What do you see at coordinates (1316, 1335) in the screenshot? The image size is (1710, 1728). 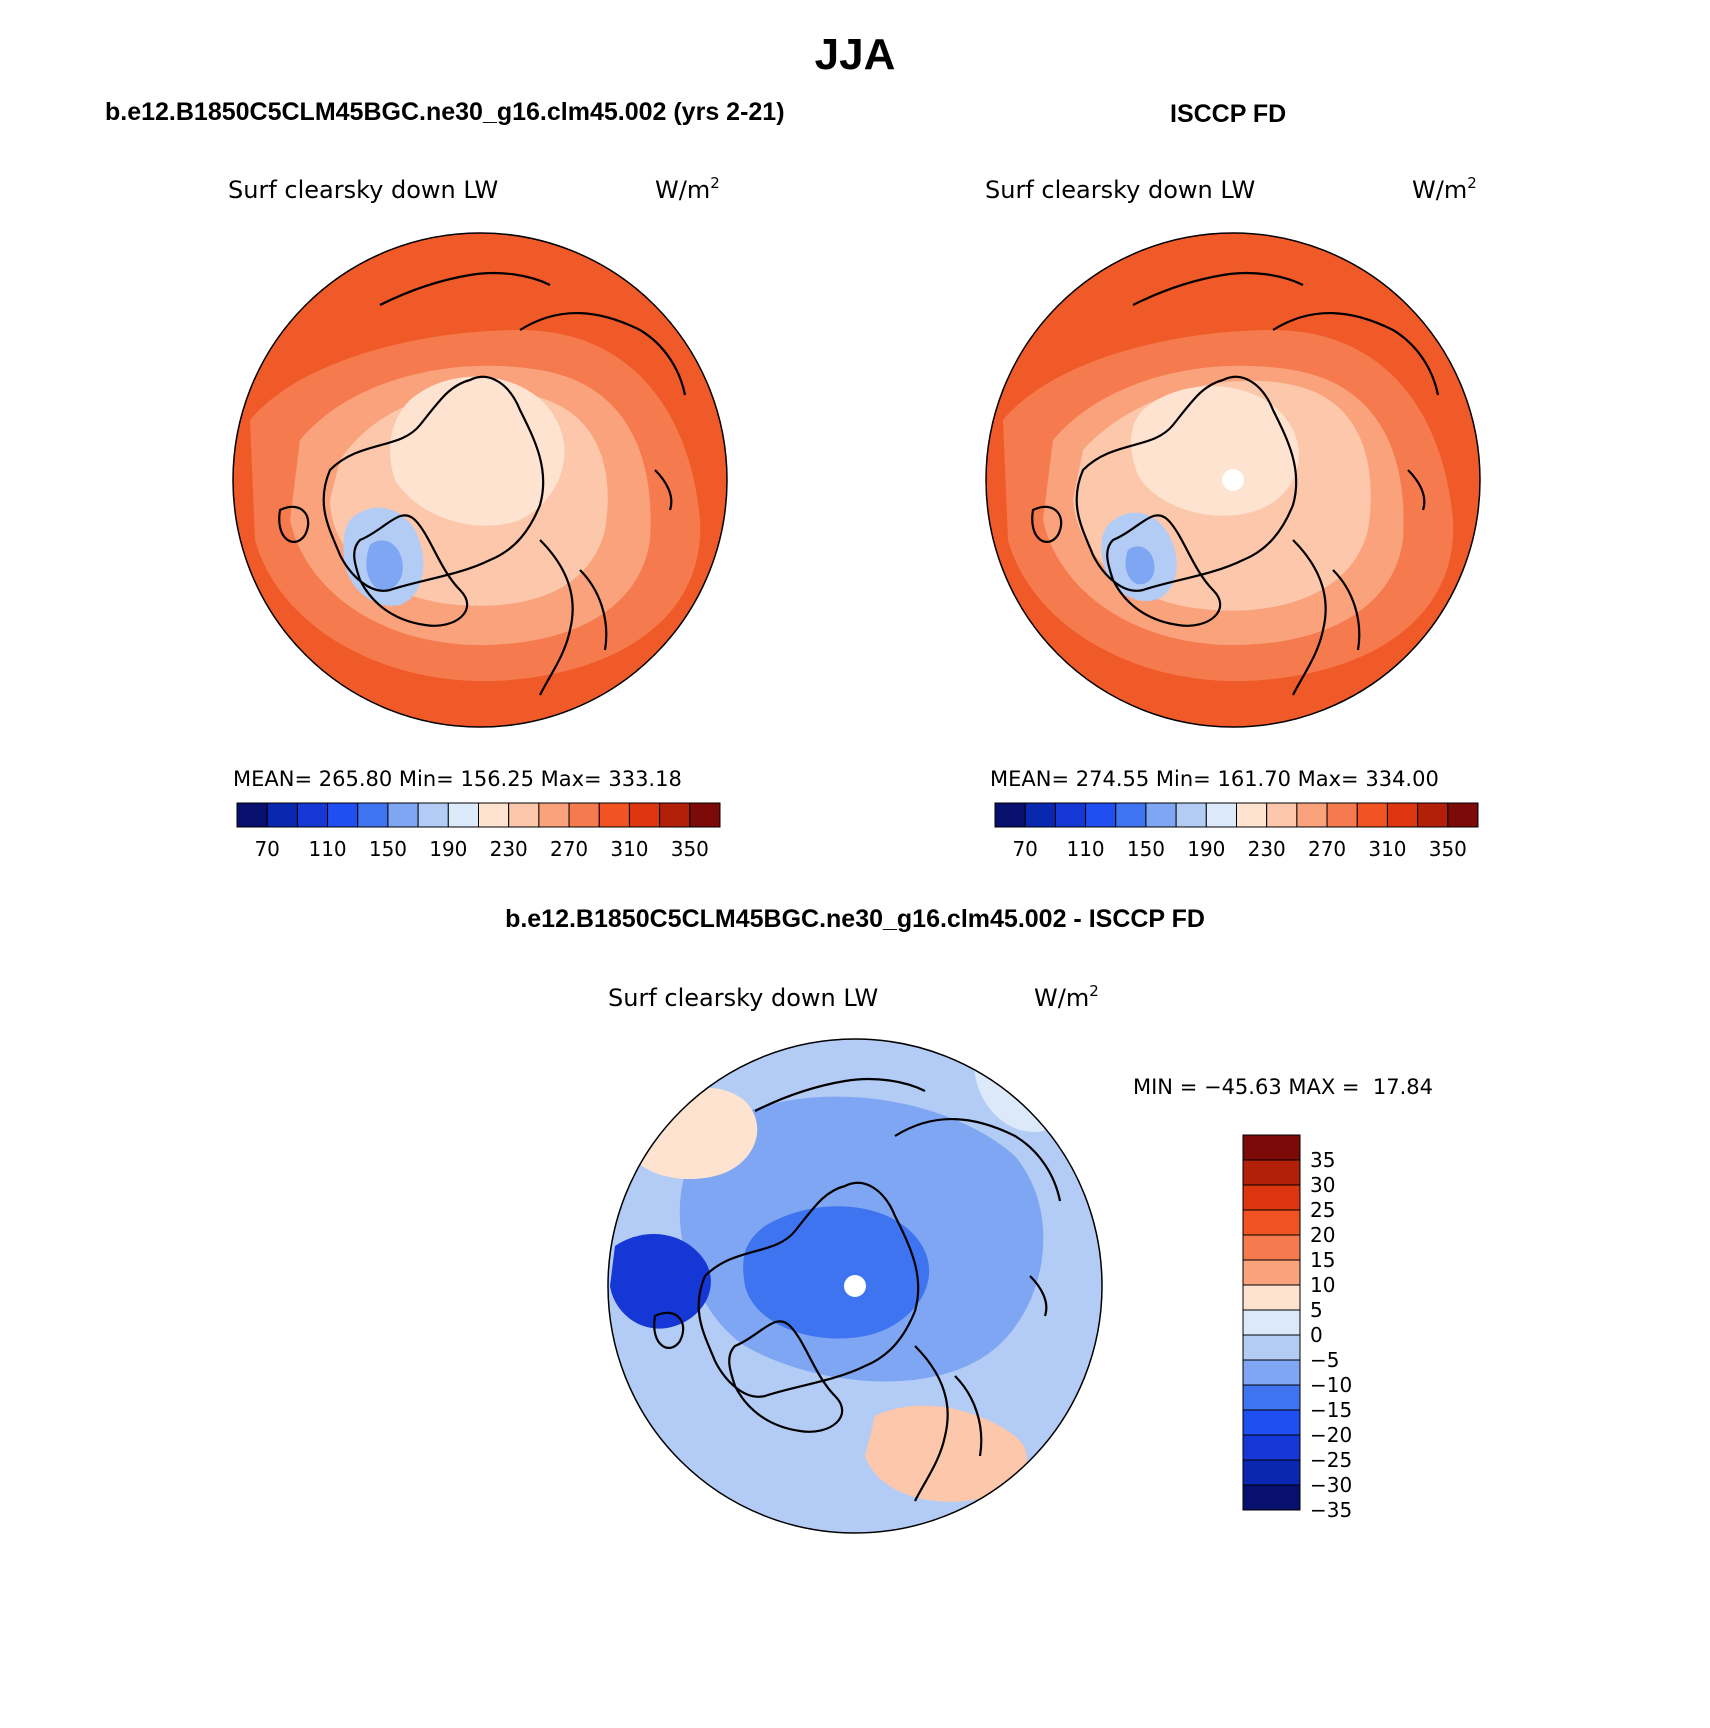 I see `colorbar-tick-label: 0` at bounding box center [1316, 1335].